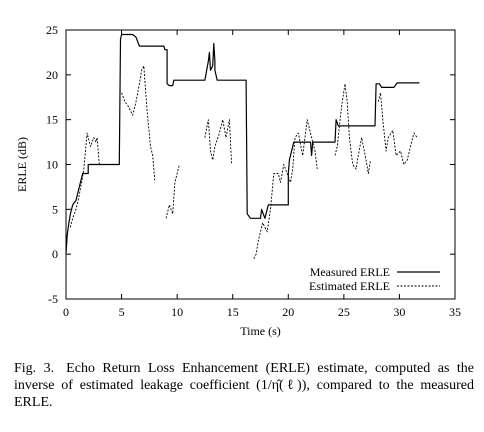  I want to click on x-tick-label: 20, so click(288, 312).